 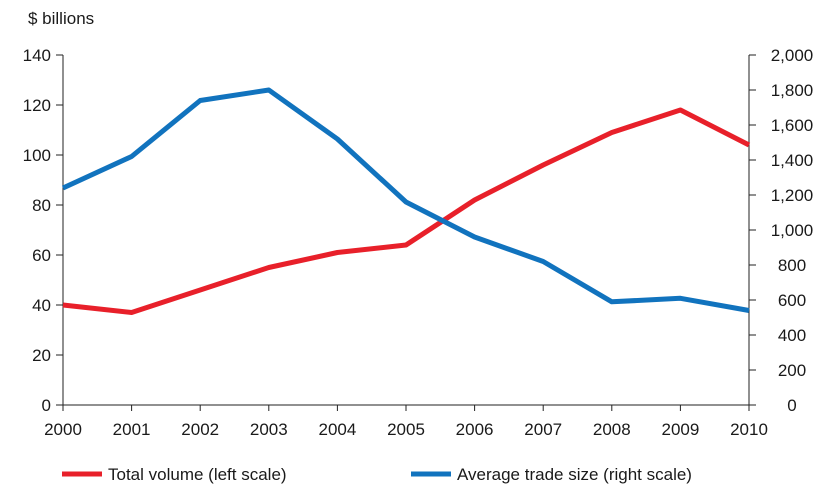 I want to click on right-tick-label: 600, so click(x=792, y=300).